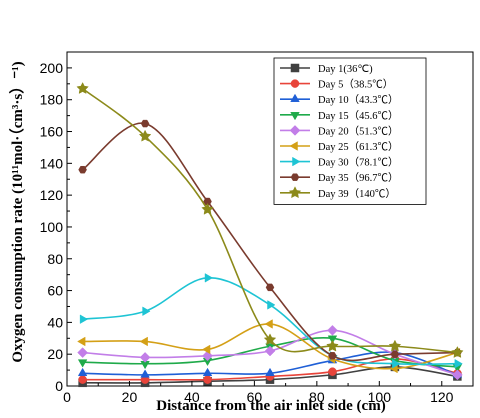 The image size is (480, 418). Describe the element at coordinates (52, 163) in the screenshot. I see `y-tick-label: 140` at that location.